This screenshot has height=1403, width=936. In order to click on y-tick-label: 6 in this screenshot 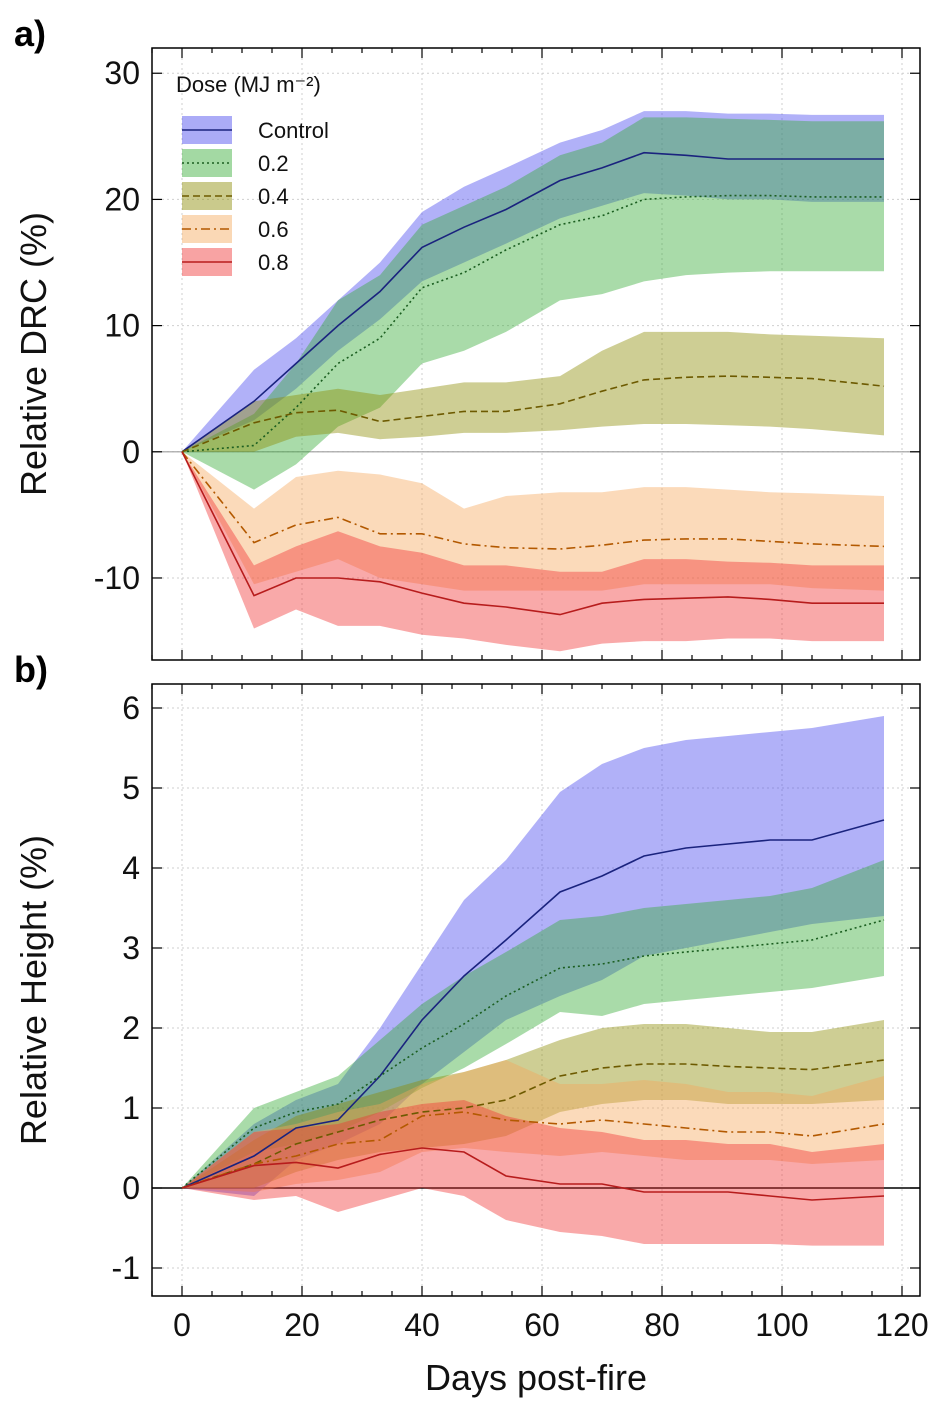, I will do `click(131, 708)`.